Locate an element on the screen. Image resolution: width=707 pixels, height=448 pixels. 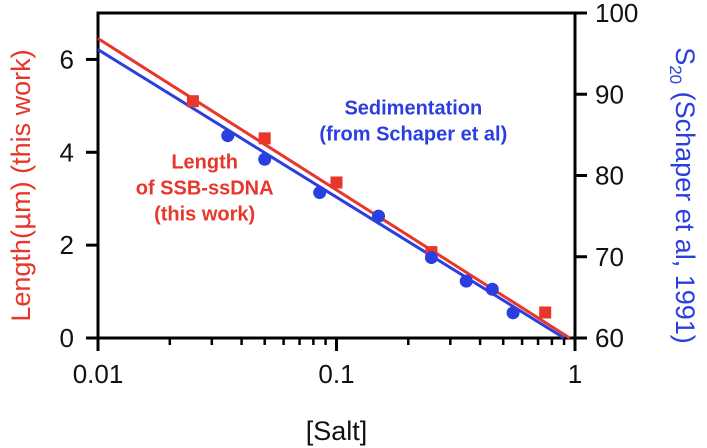
y-left-label-part: Length is located at coordinates (21, 280).